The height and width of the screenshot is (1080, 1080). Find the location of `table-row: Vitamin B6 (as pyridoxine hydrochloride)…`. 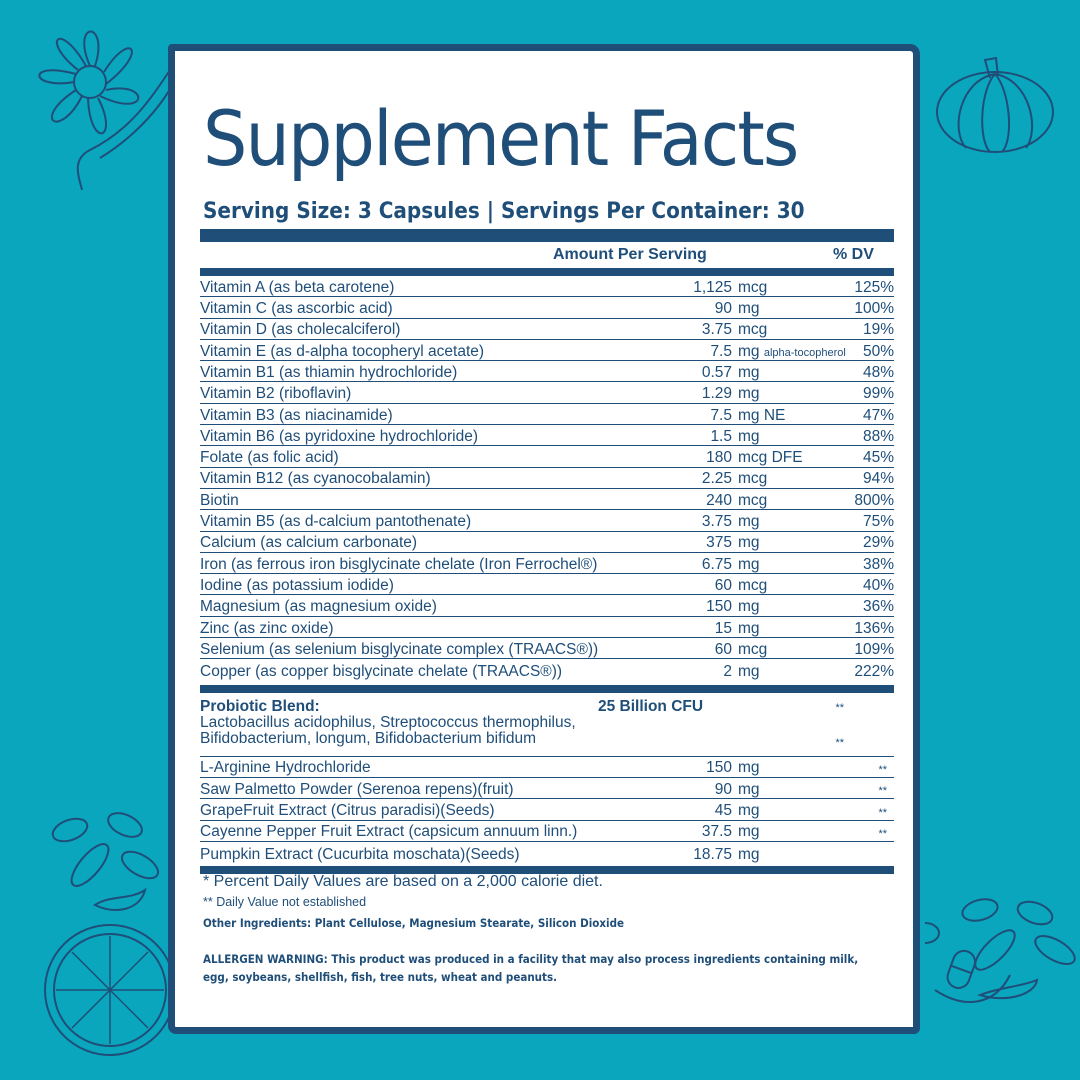

table-row: Vitamin B6 (as pyridoxine hydrochloride)… is located at coordinates (547, 436).